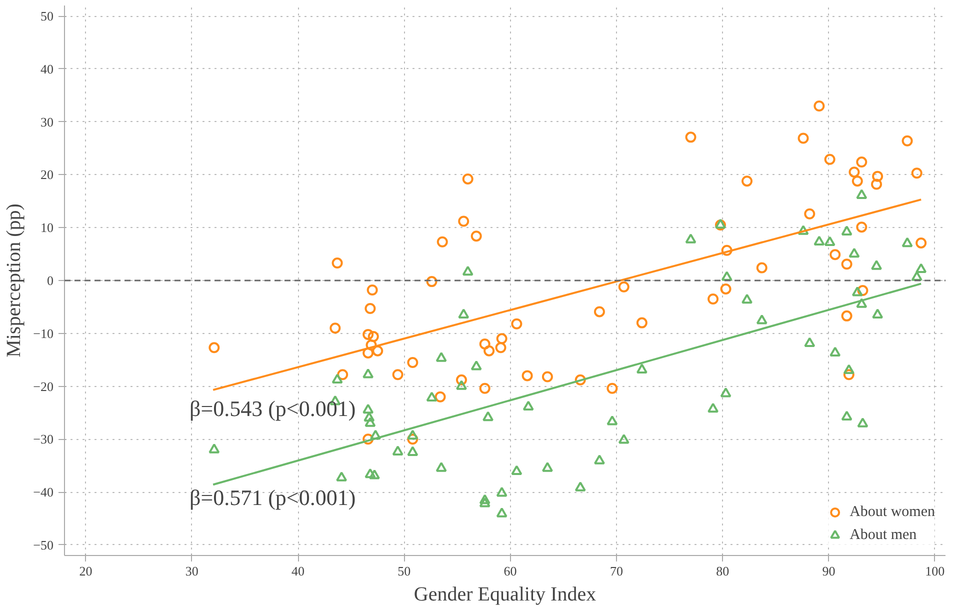  What do you see at coordinates (47, 16) in the screenshot?
I see `y-tick-label: 50` at bounding box center [47, 16].